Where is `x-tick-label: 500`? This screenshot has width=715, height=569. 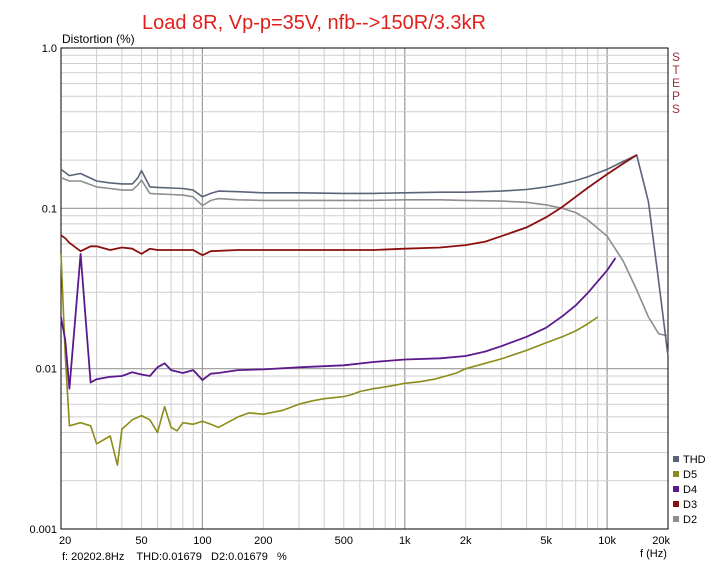 x-tick-label: 500 is located at coordinates (344, 541).